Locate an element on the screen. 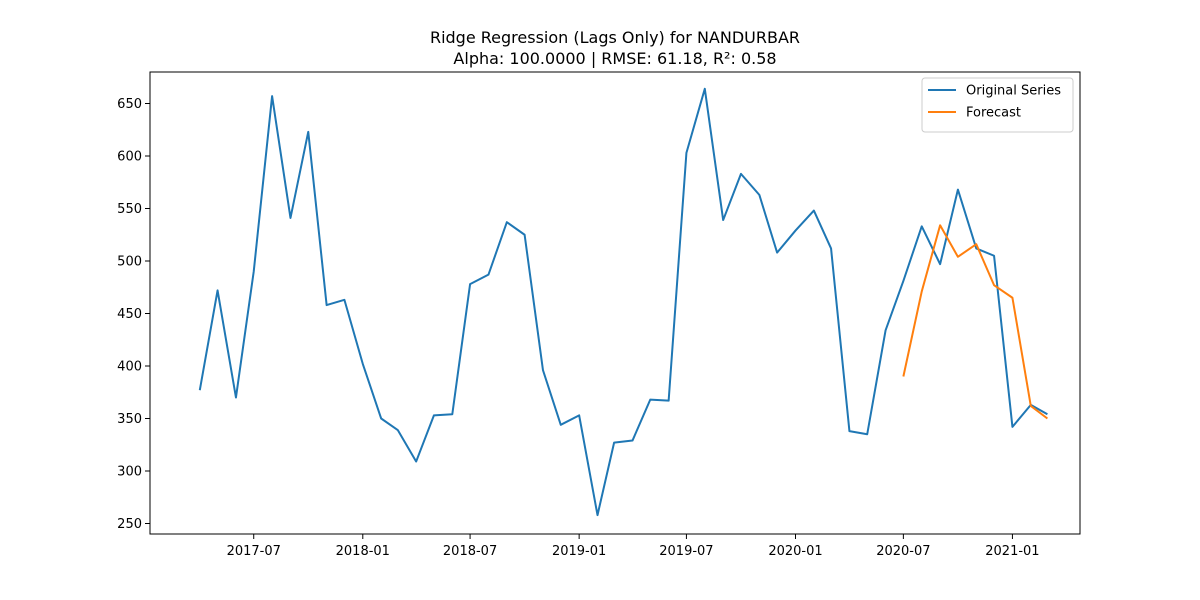 The width and height of the screenshot is (1200, 600). y-tick-label: 250 is located at coordinates (129, 524).